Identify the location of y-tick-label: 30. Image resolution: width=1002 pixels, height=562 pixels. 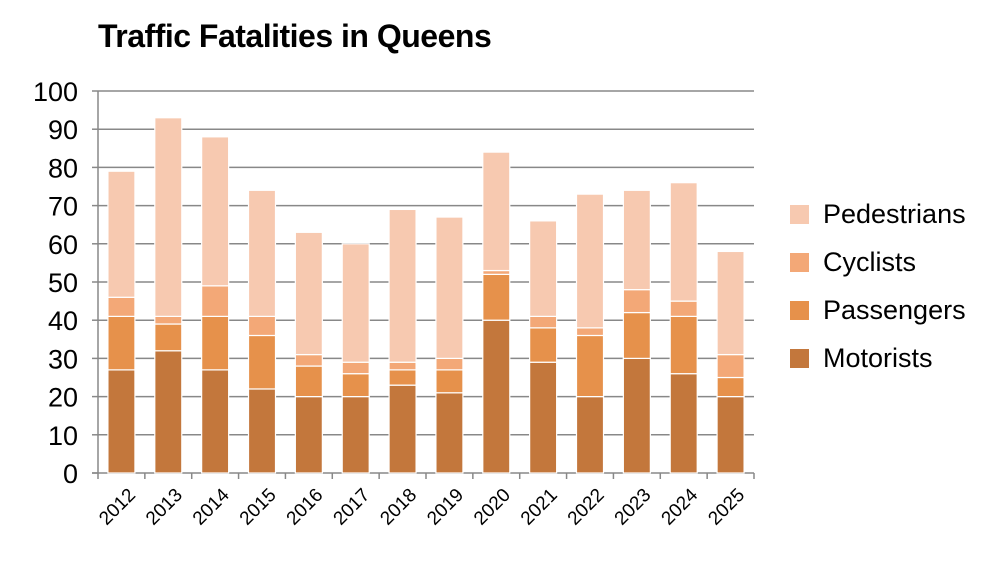
(63, 359).